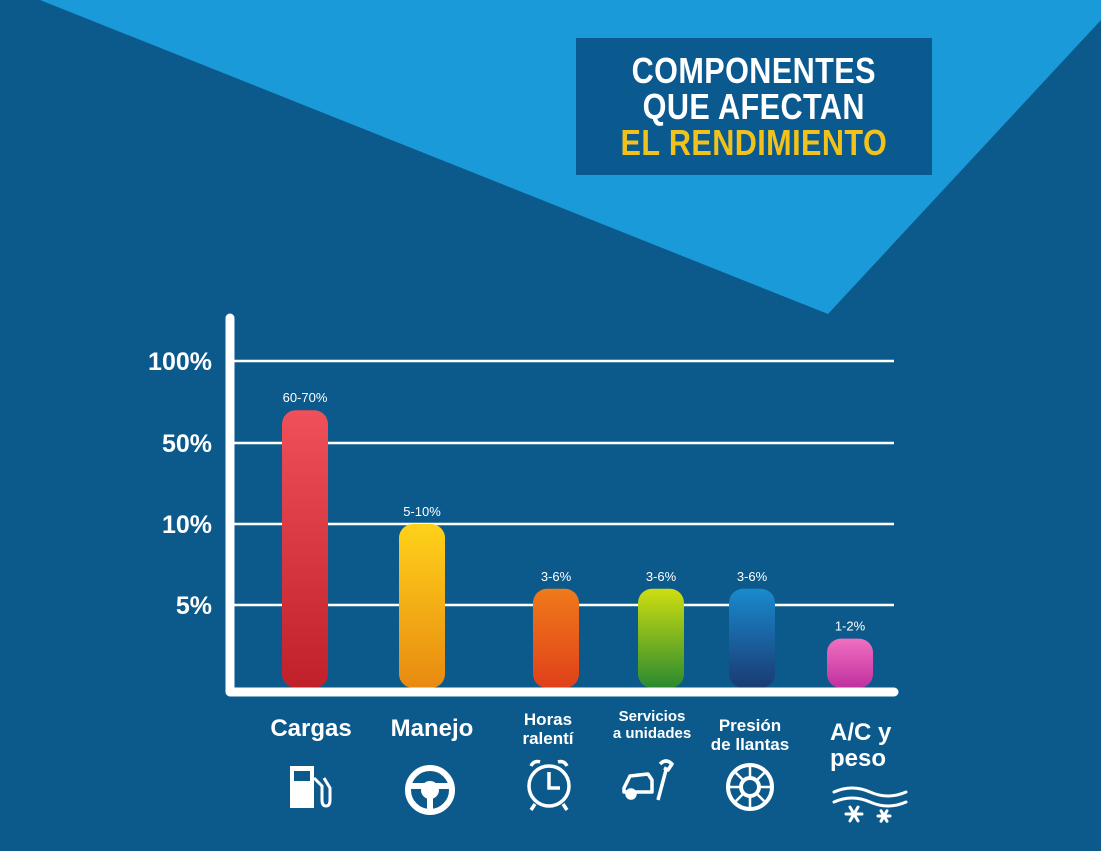  What do you see at coordinates (861, 732) in the screenshot?
I see `category-label-line: A/C y` at bounding box center [861, 732].